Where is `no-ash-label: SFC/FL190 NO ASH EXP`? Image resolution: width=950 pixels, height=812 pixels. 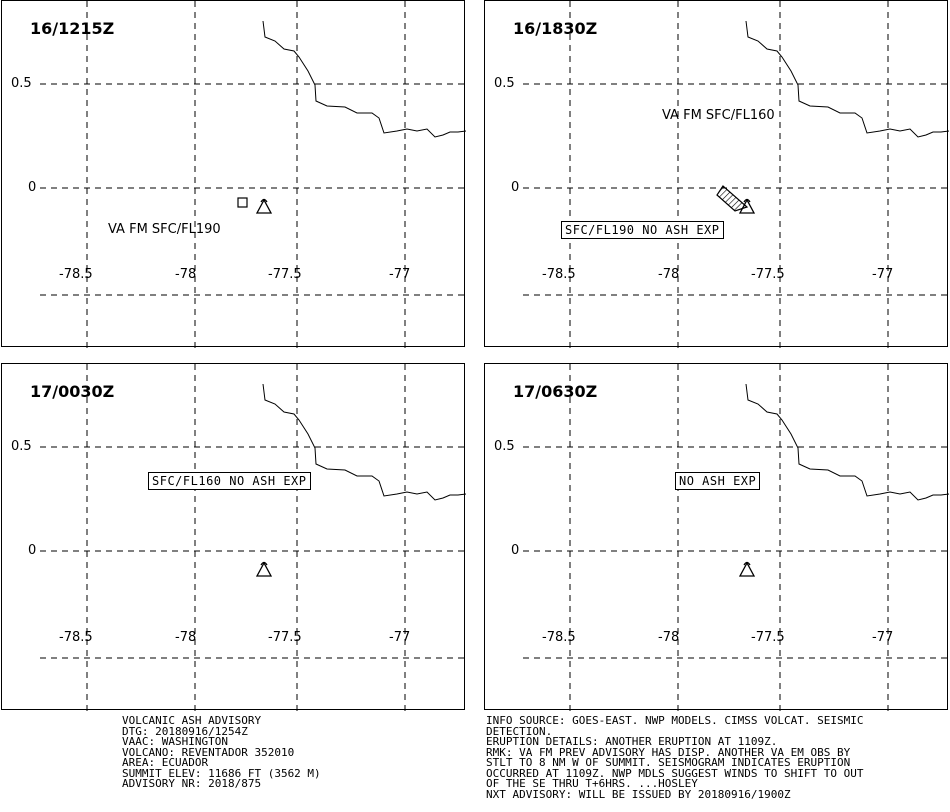
no-ash-label: SFC/FL190 NO ASH EXP is located at coordinates (642, 230).